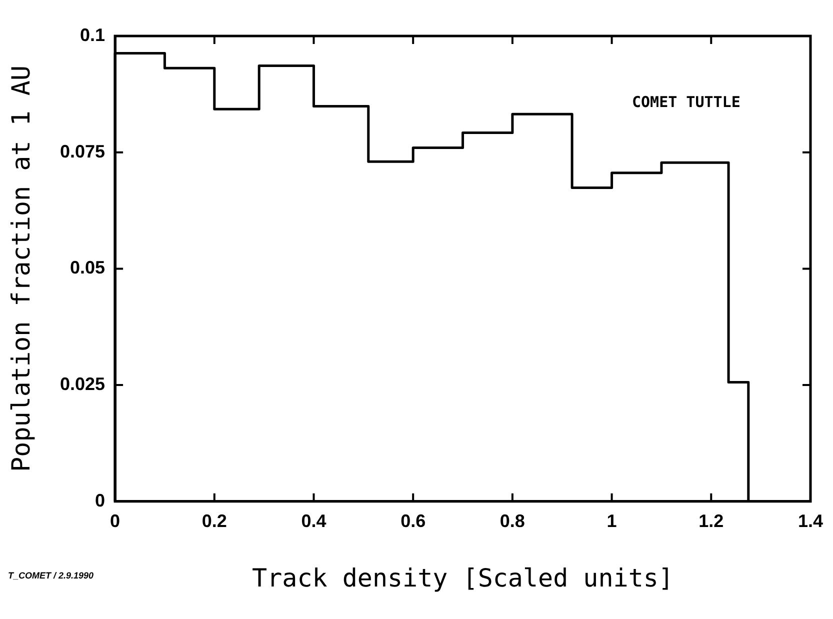 The image size is (833, 619). I want to click on x-tick-label: 0.8, so click(512, 521).